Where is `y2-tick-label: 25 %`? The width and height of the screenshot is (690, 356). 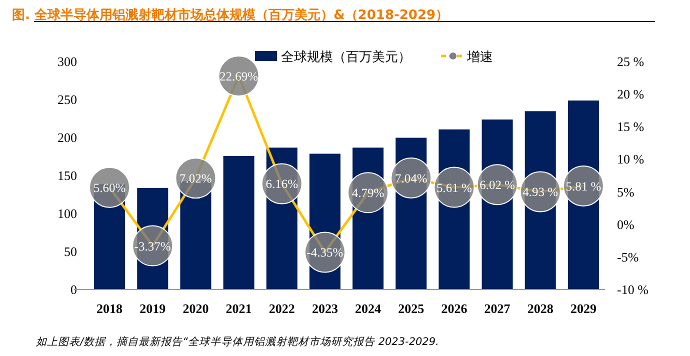 y2-tick-label: 25 % is located at coordinates (630, 61).